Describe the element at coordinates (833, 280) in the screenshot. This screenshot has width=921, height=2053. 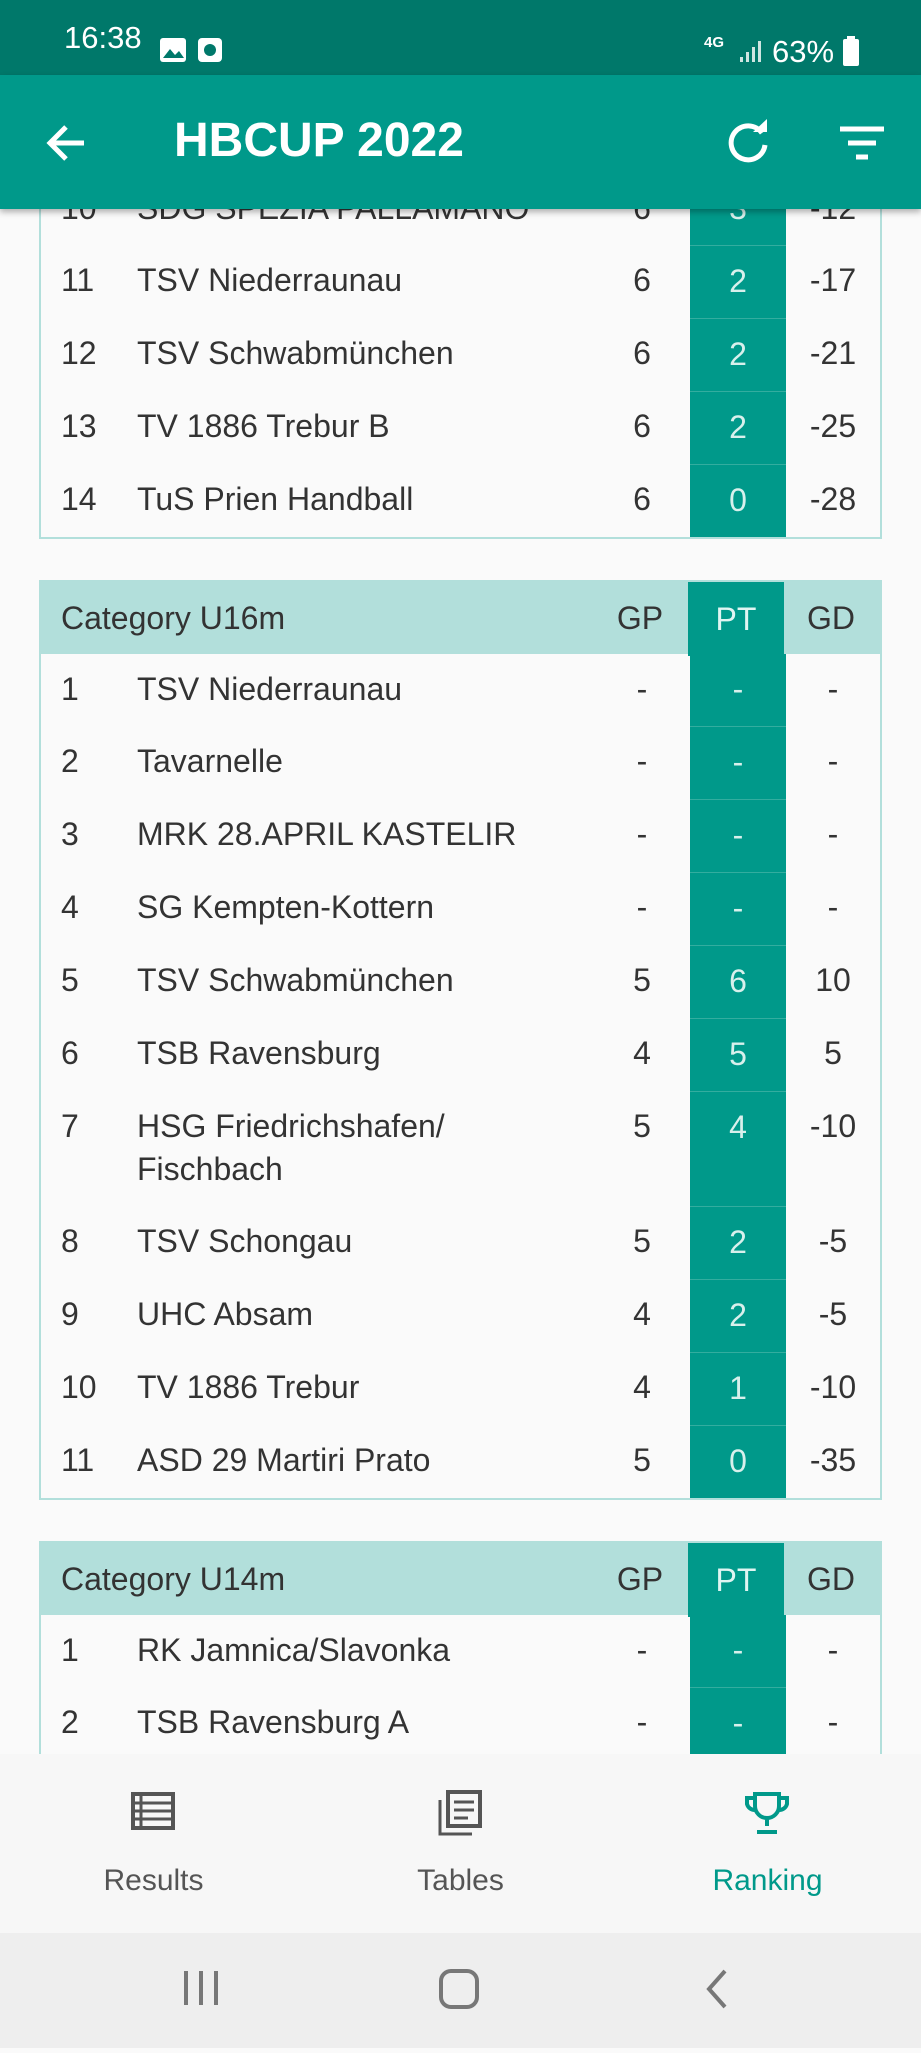
I see `goal-difference: -17` at that location.